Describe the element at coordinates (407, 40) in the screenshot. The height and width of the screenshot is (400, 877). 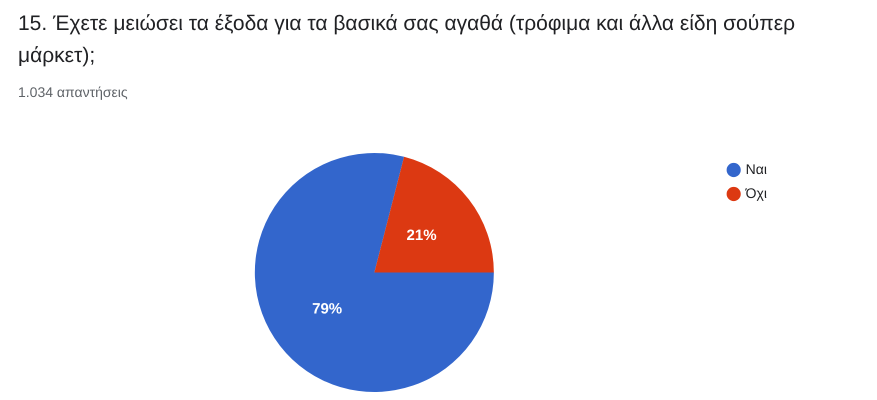
I see `chart-title: 15. Έχετε μειώσει τα έξοδα για τα βασικά σας αγαθά (τρόφιμα και άλλα είδη σούπερ μάρκετ);` at that location.